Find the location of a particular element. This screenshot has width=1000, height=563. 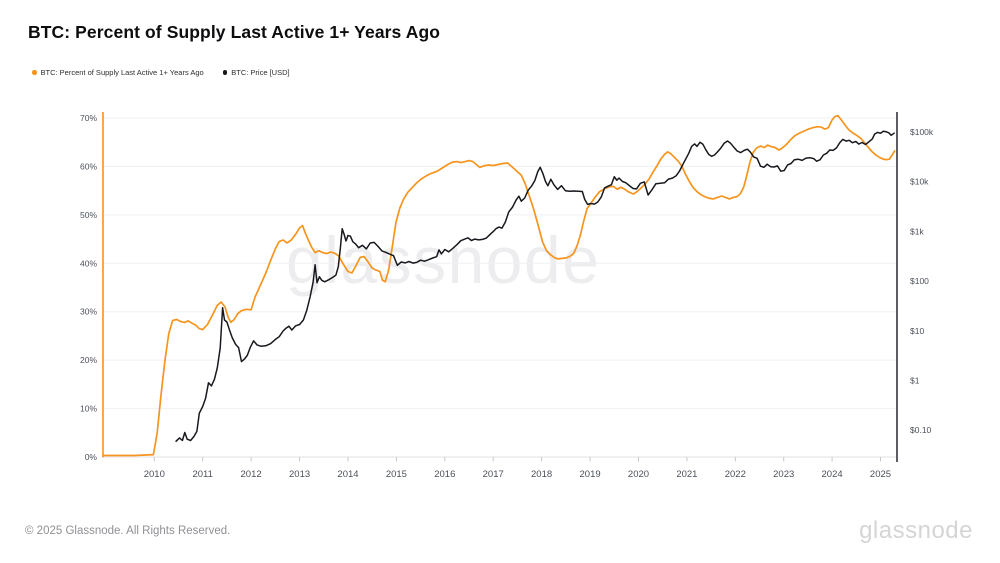

svg-text: 2022 is located at coordinates (735, 474).